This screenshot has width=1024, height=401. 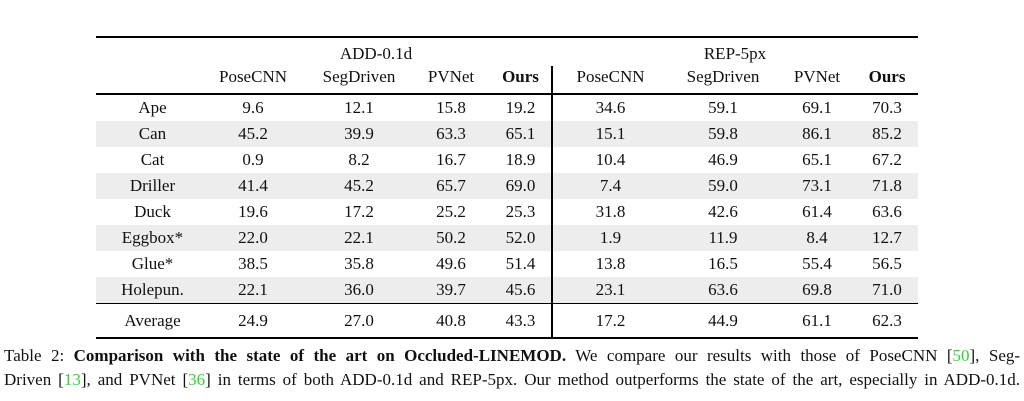 What do you see at coordinates (359, 320) in the screenshot?
I see `value-cell: 27.0` at bounding box center [359, 320].